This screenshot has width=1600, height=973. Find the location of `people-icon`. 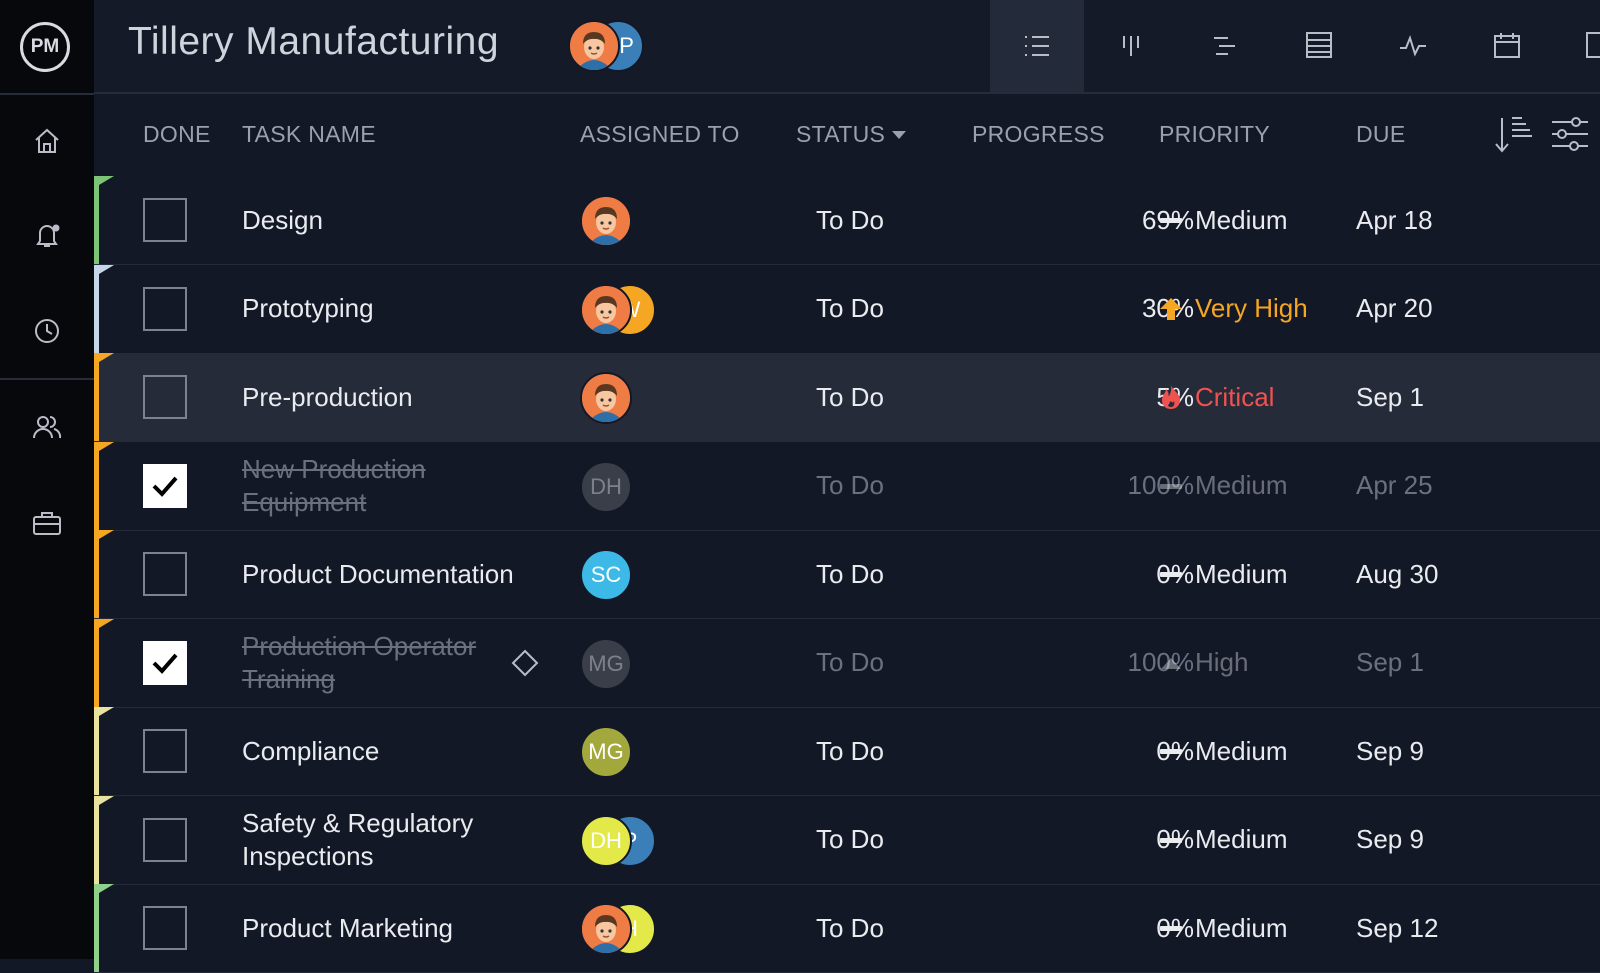

people-icon is located at coordinates (47, 427).